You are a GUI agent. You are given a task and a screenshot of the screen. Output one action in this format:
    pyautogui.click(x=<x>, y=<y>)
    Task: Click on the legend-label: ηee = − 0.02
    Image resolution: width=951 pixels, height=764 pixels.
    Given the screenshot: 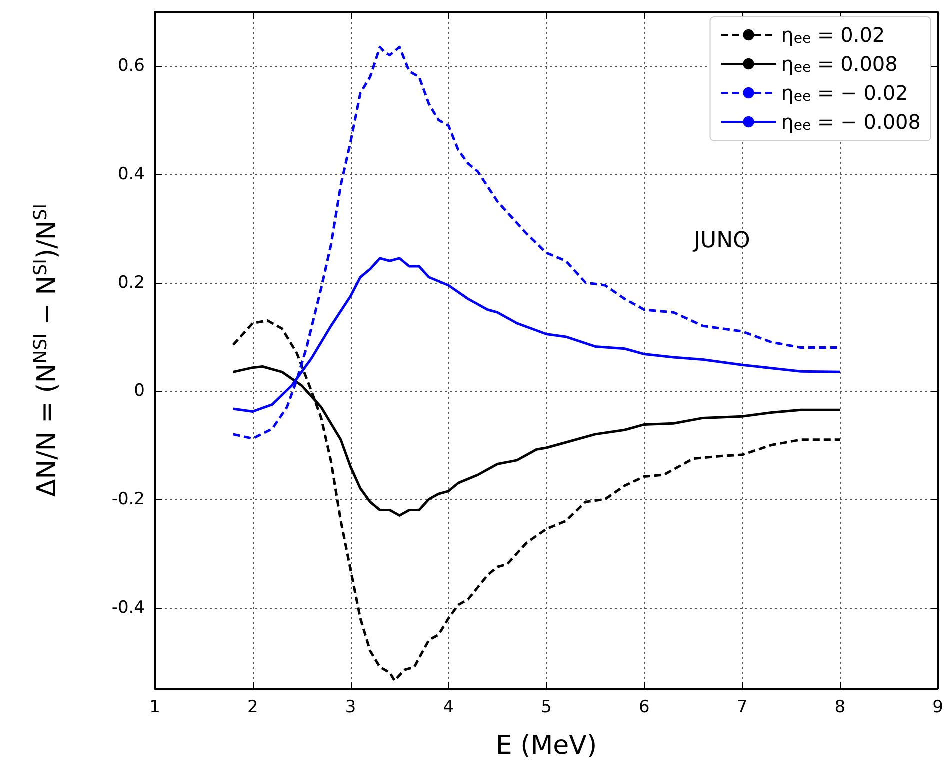 What is the action you would take?
    pyautogui.click(x=844, y=93)
    